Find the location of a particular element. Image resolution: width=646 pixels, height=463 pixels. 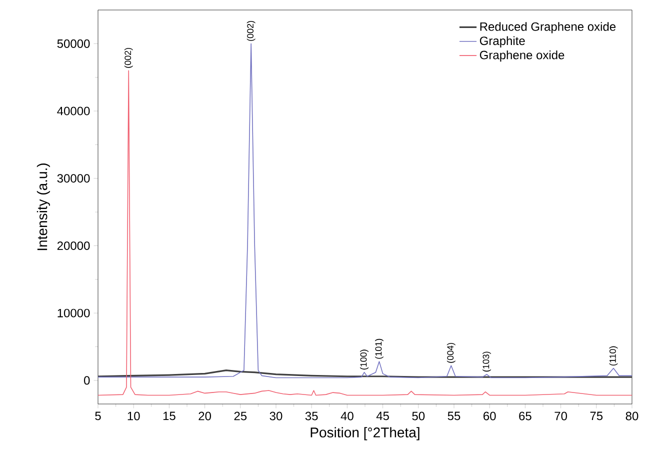

x-tick-label: 30 is located at coordinates (276, 416).